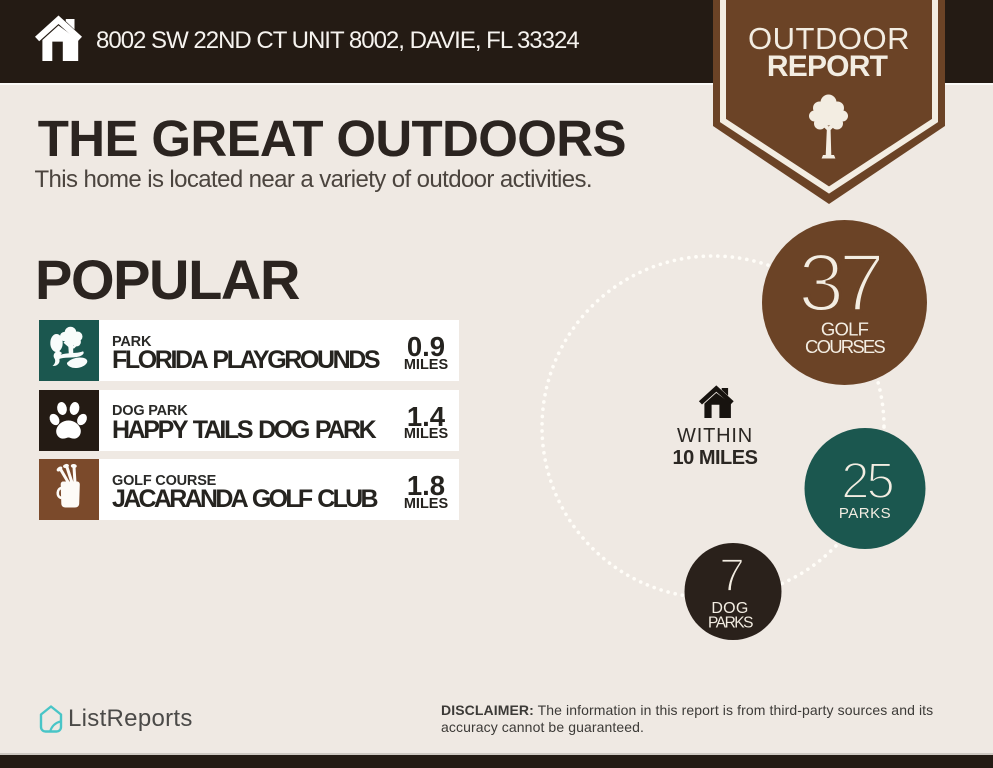  I want to click on svg-text: 37, so click(839, 283).